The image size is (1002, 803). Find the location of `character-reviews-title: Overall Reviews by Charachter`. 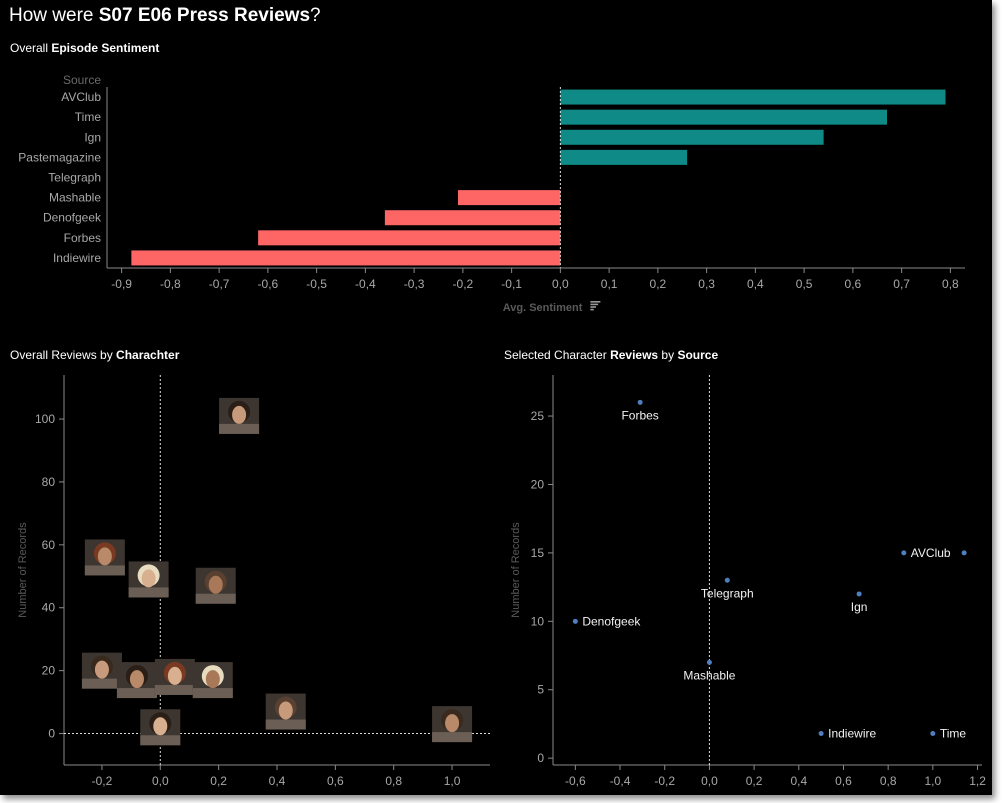

character-reviews-title: Overall Reviews by Charachter is located at coordinates (95, 355).